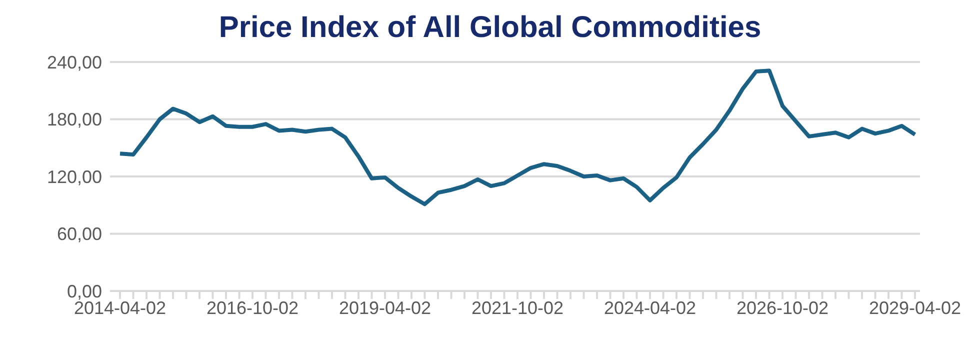 Image resolution: width=980 pixels, height=339 pixels. I want to click on x-tick-label: 2016-10-02, so click(252, 308).